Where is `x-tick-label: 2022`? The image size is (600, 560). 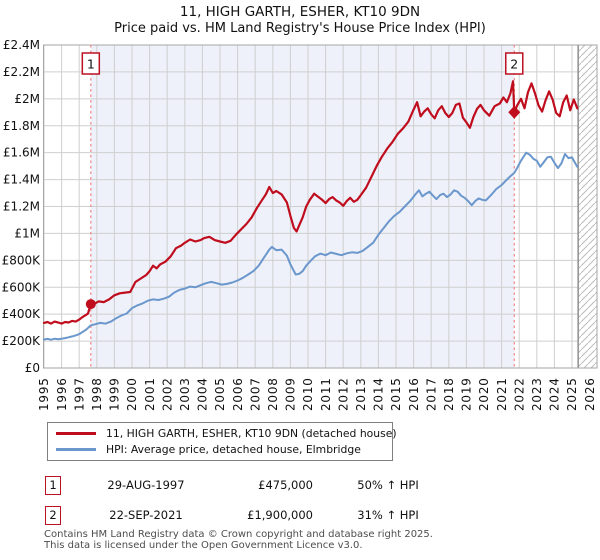 x-tick-label: 2022 is located at coordinates (519, 394).